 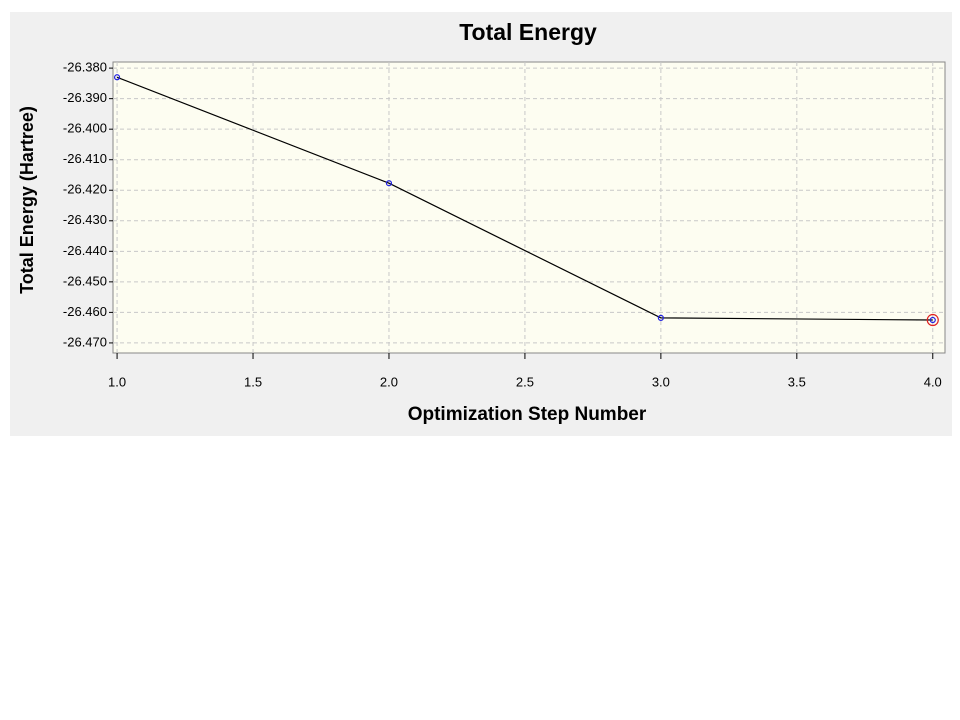 I want to click on x-axis-label: Optimization Step Number, so click(x=527, y=414).